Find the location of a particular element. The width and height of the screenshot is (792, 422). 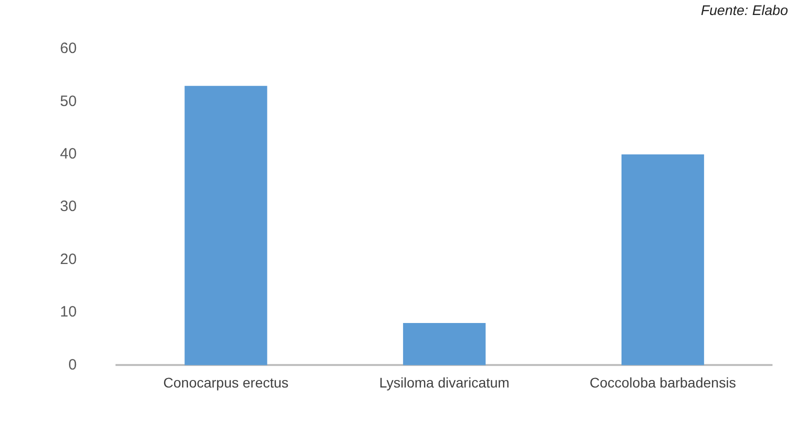

x-tick-label: Lysiloma divaricatum is located at coordinates (444, 382).